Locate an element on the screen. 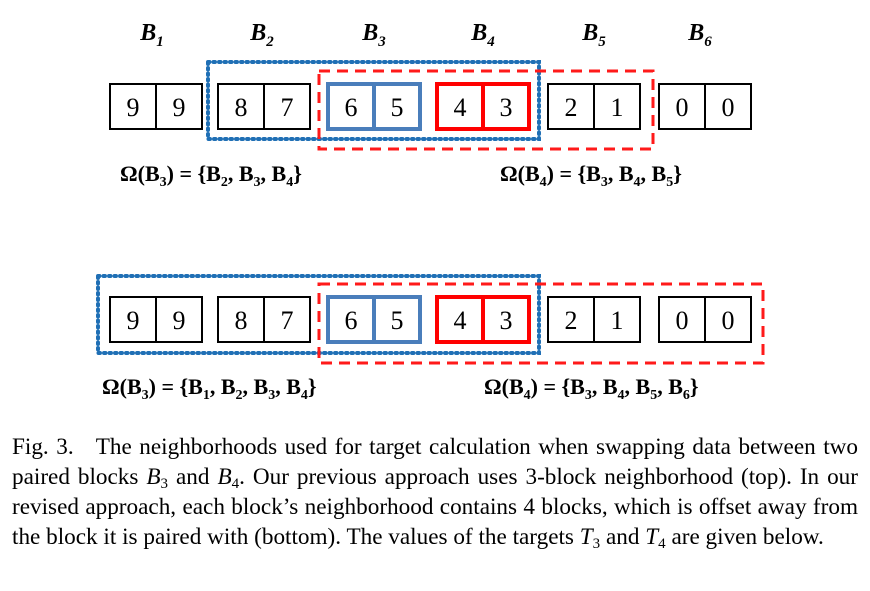  block-b4-ref-subscript: 4 is located at coordinates (235, 484).